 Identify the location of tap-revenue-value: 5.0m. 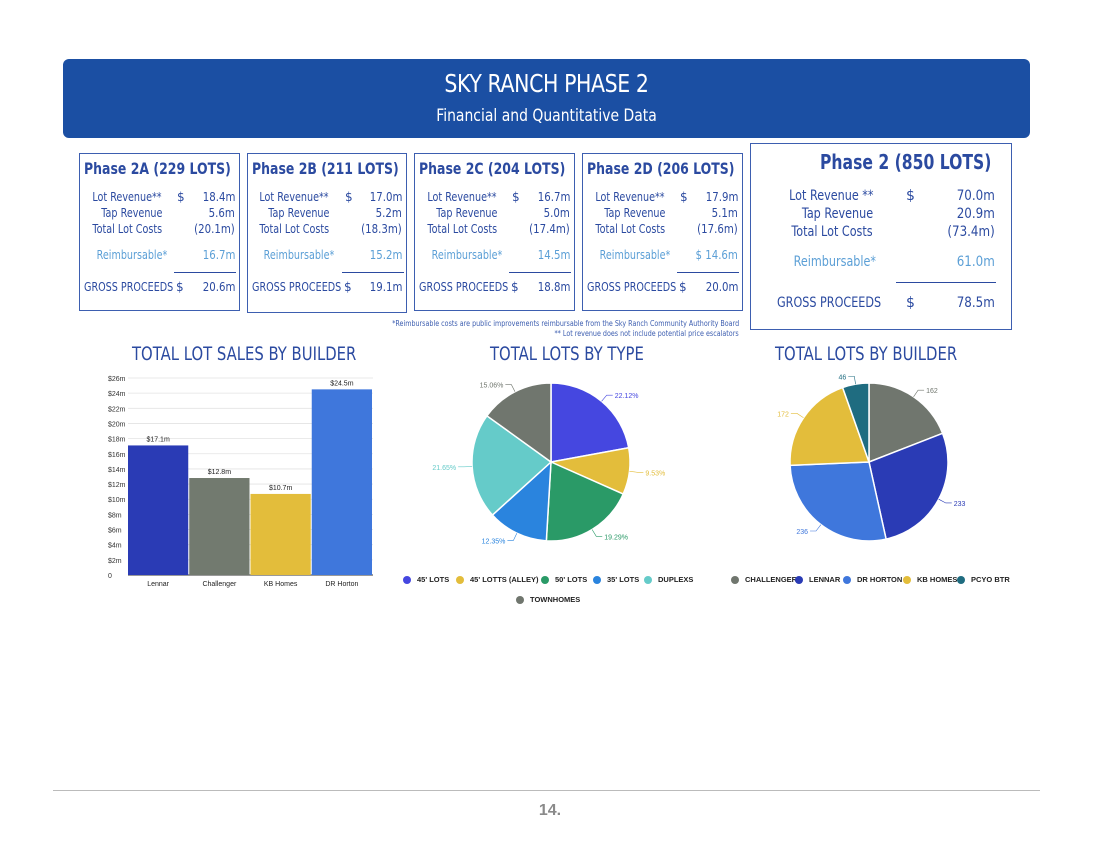
(556, 213).